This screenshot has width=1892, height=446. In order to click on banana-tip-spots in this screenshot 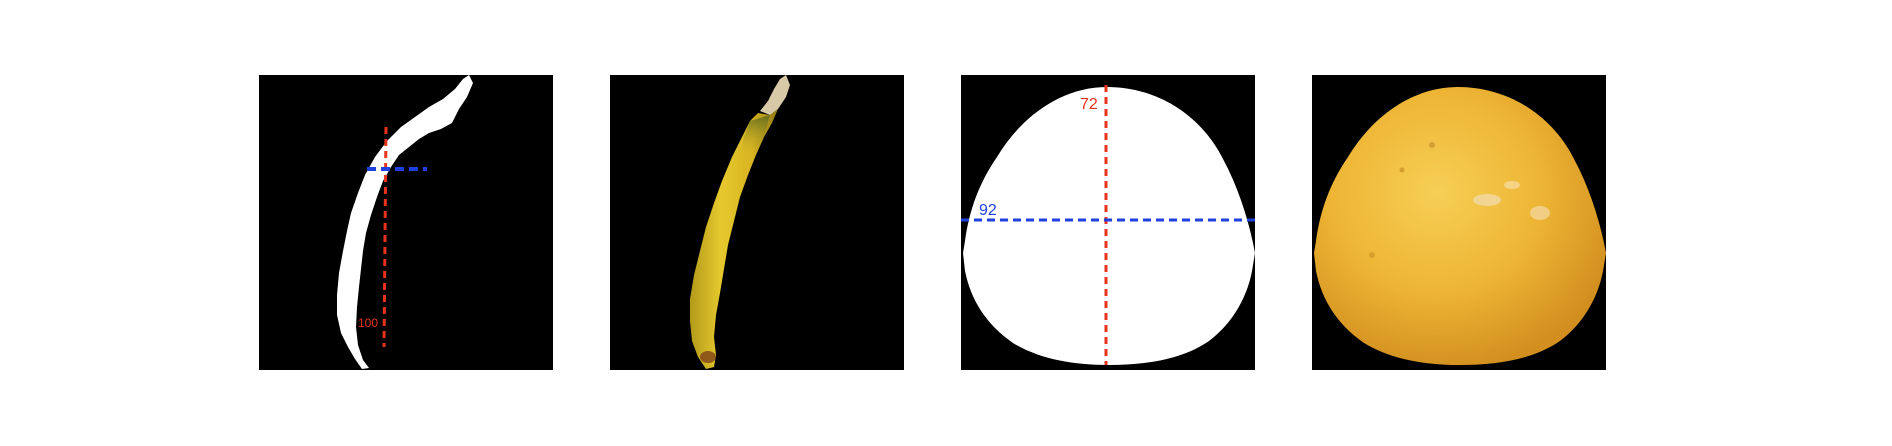, I will do `click(708, 357)`.